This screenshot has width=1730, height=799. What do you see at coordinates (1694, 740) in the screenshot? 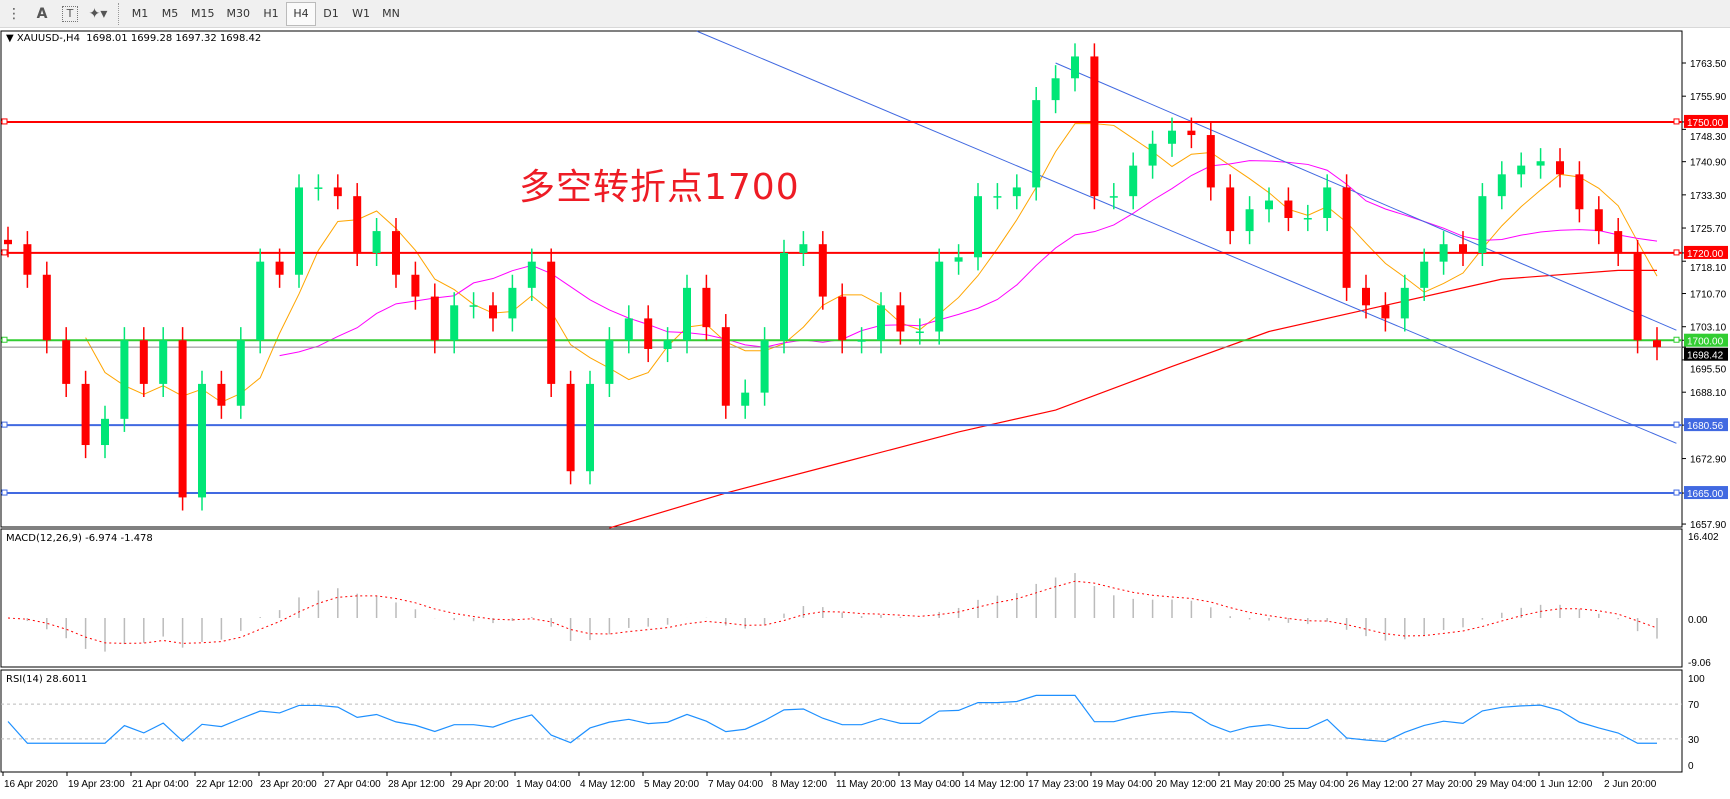
I see `rsi-tick-label: 30` at bounding box center [1694, 740].